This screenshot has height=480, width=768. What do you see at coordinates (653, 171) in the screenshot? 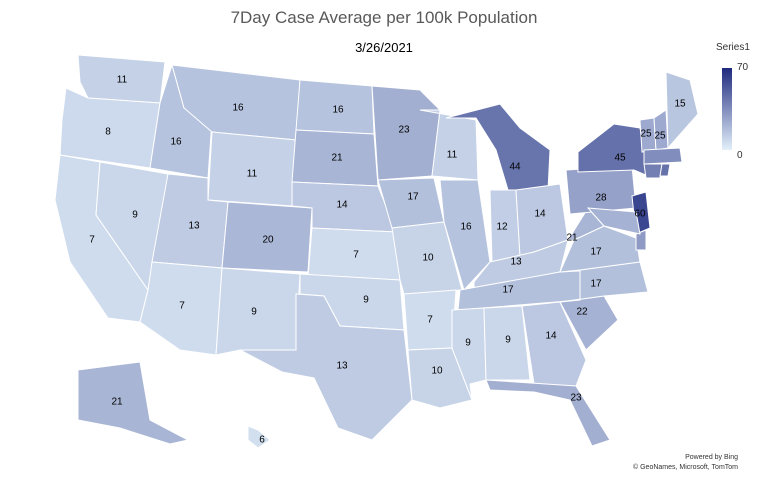
I see `state-ct` at bounding box center [653, 171].